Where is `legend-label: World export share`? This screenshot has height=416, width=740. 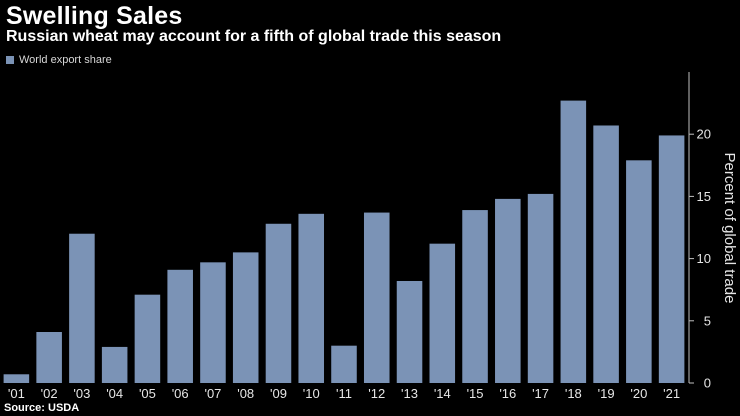 legend-label: World export share is located at coordinates (65, 60).